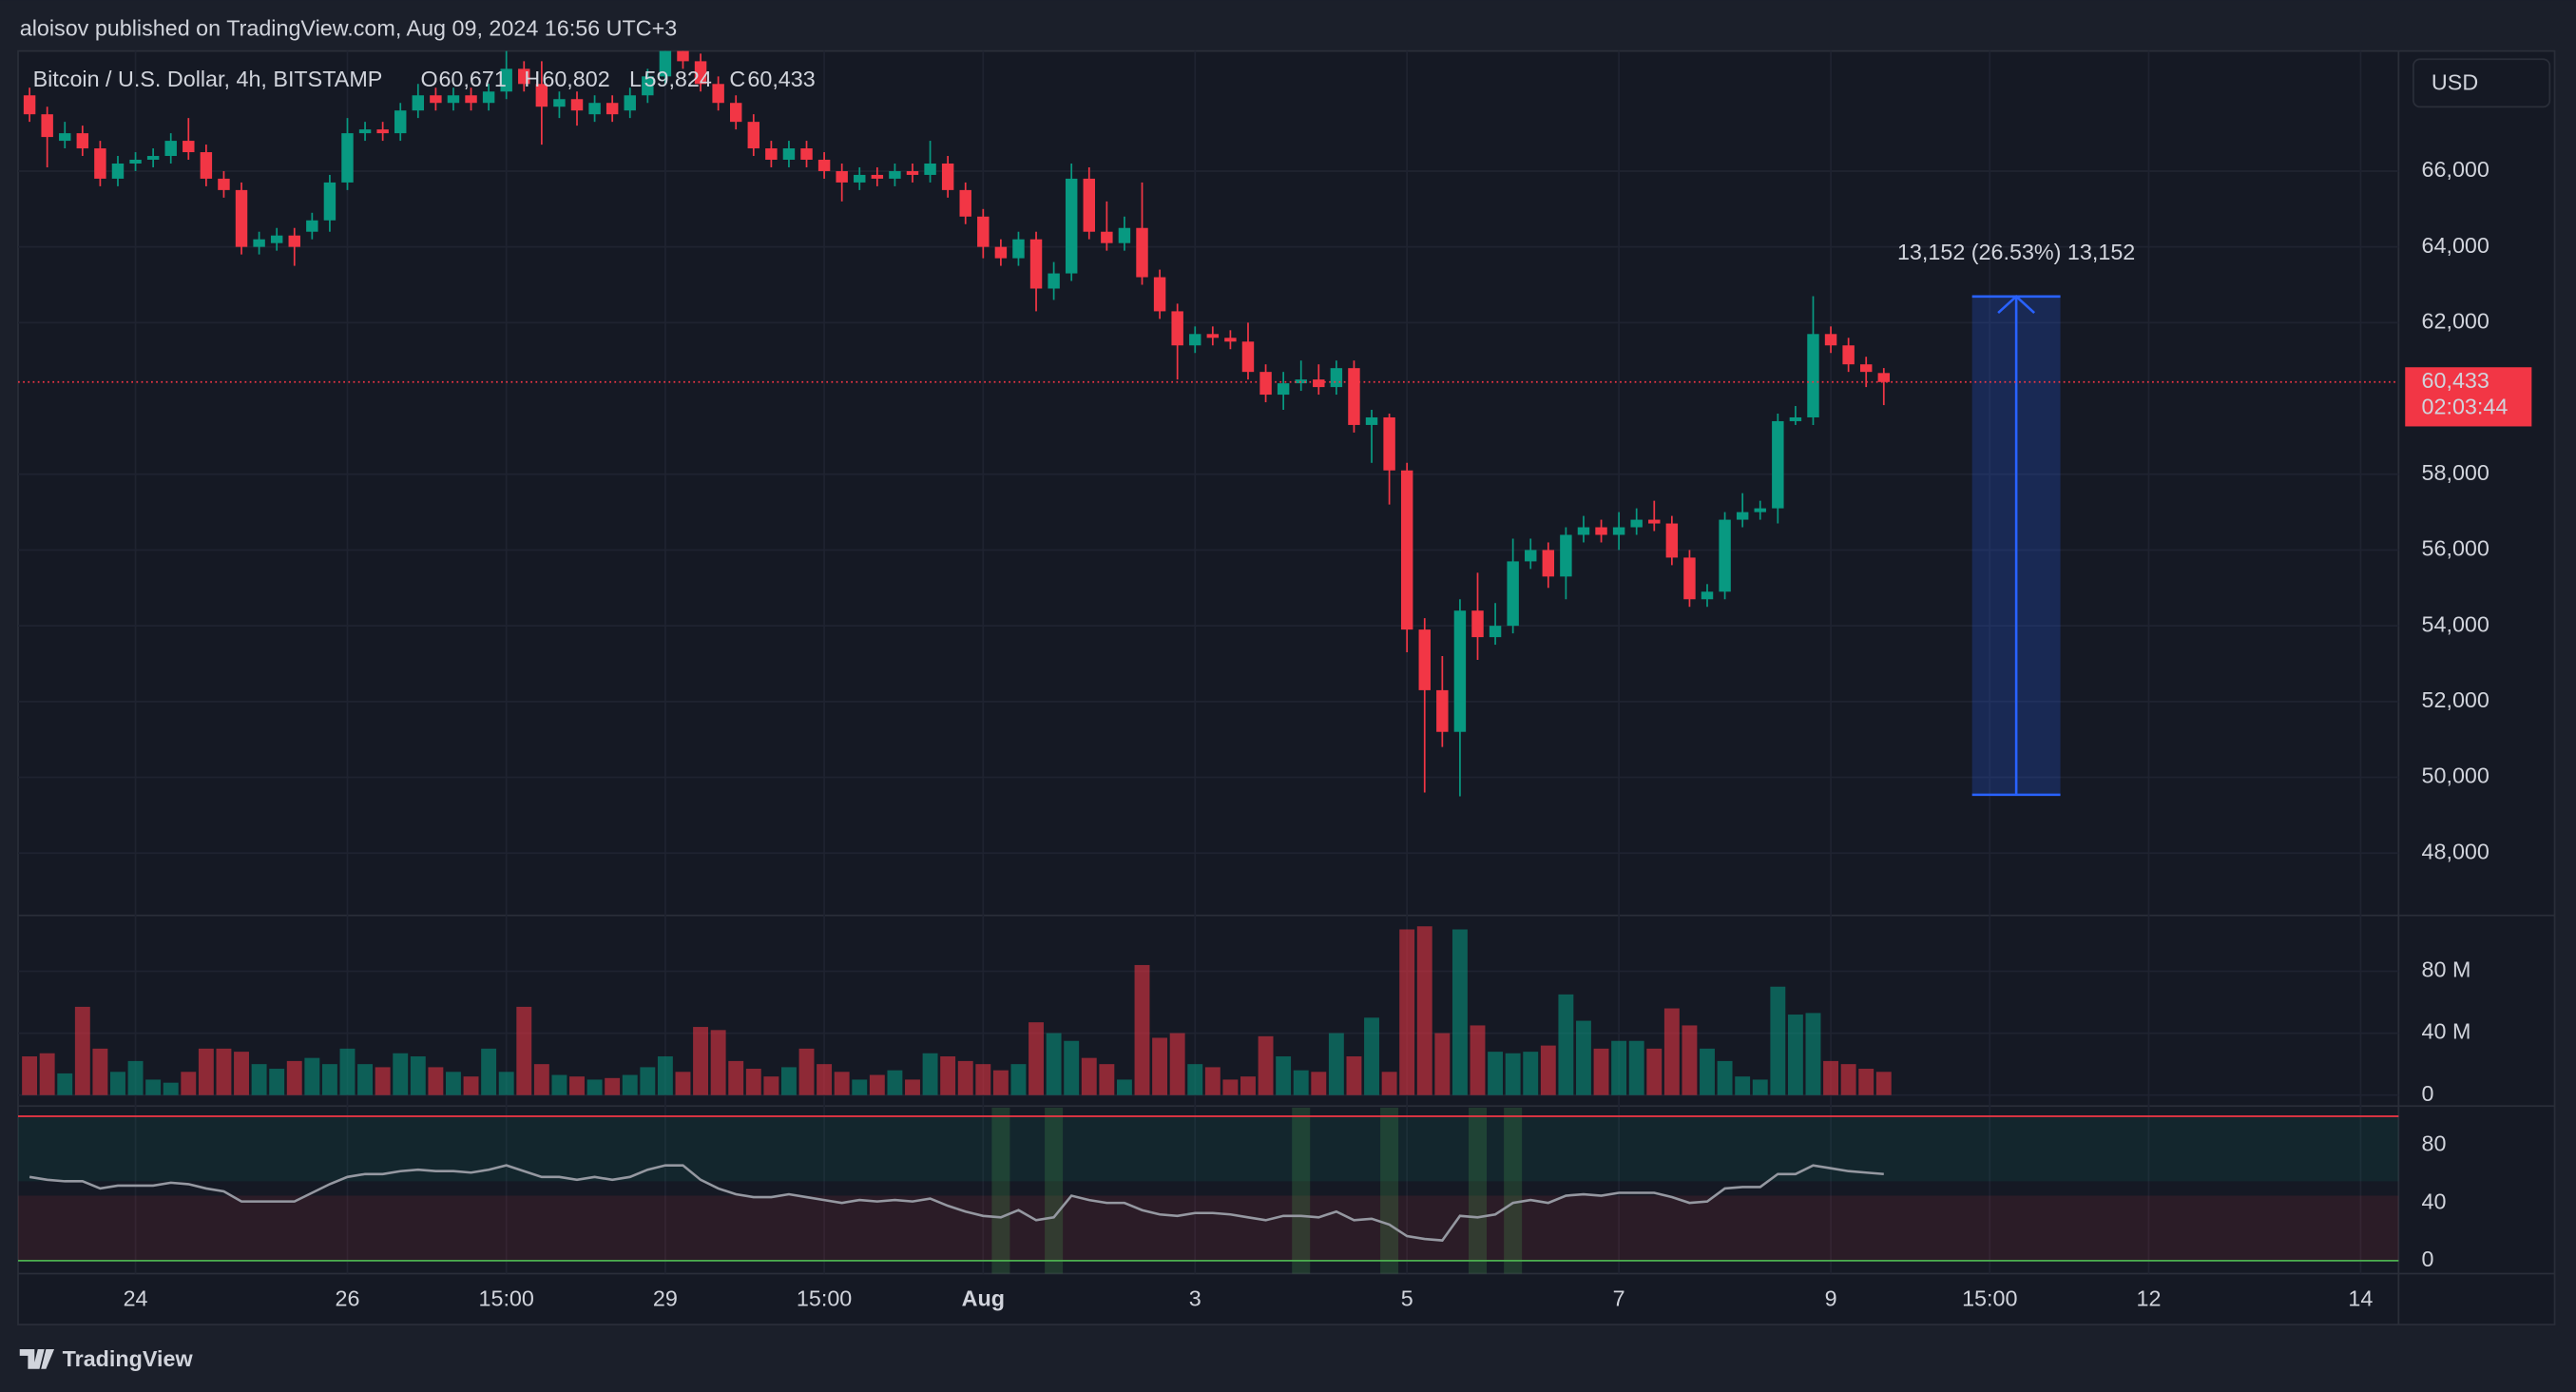 The height and width of the screenshot is (1392, 2576). I want to click on currency-button, so click(2482, 83).